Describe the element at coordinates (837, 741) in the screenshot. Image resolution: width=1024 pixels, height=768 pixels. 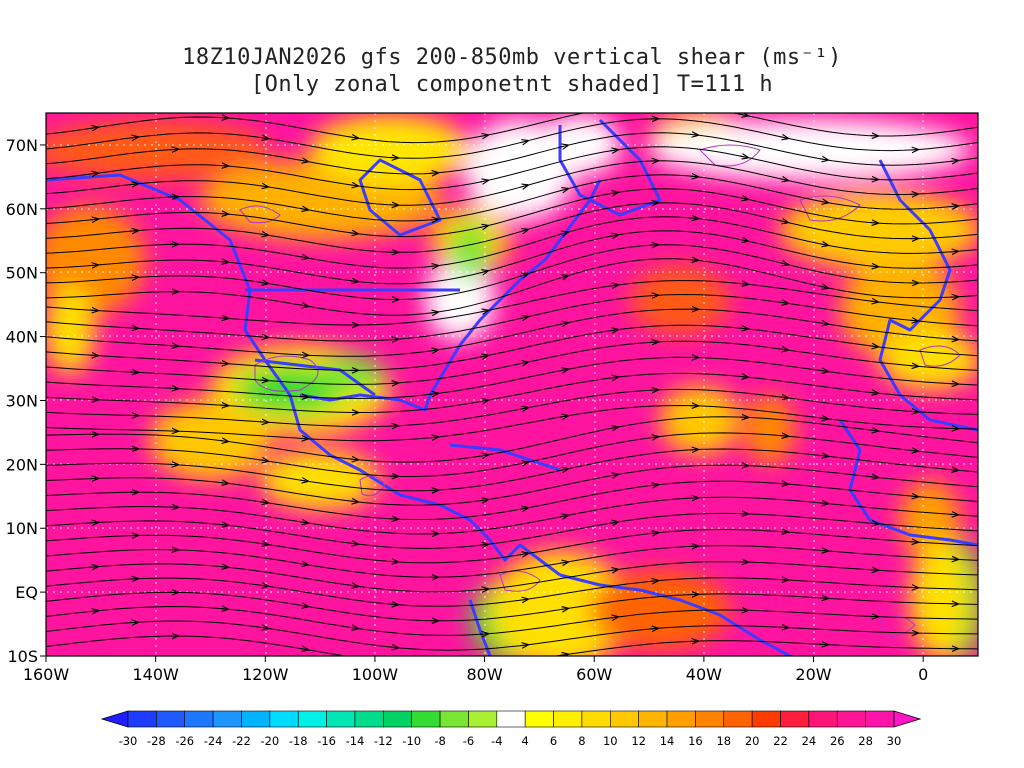
I see `colorbar-label: 26` at that location.